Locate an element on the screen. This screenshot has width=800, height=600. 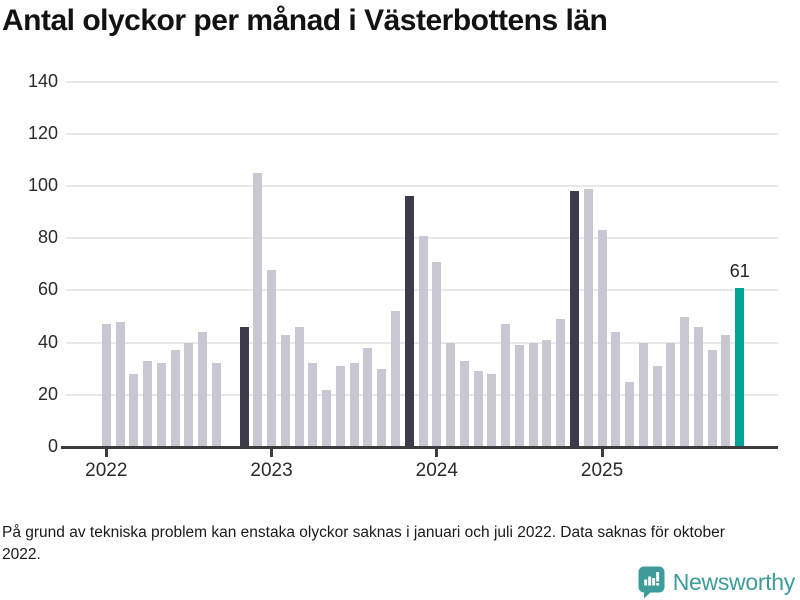
y-tick-label-100: 100 is located at coordinates (42, 185).